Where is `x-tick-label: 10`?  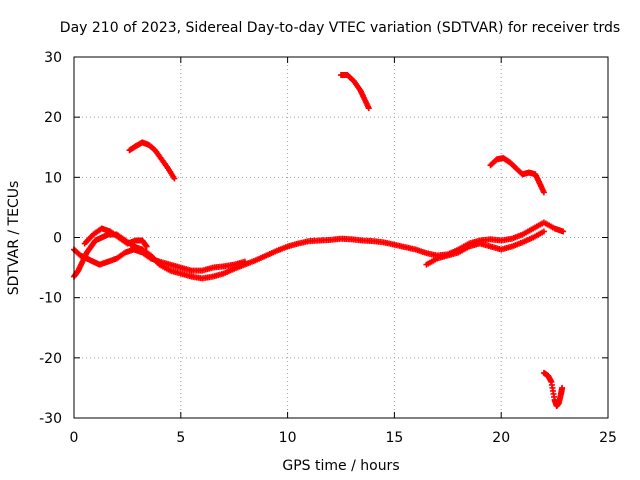
x-tick-label: 10 is located at coordinates (288, 438).